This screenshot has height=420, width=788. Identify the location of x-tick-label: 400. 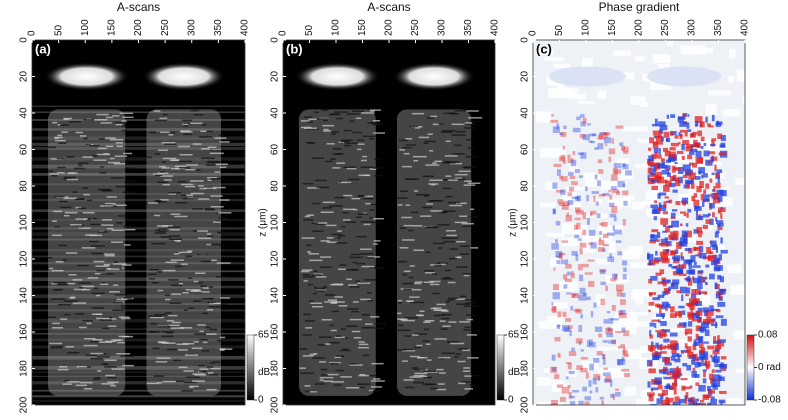
(495, 27).